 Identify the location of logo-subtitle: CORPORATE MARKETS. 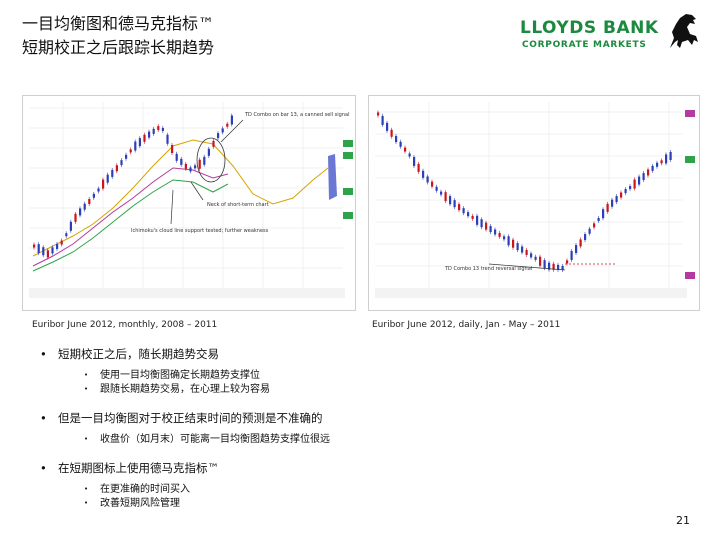
(584, 45).